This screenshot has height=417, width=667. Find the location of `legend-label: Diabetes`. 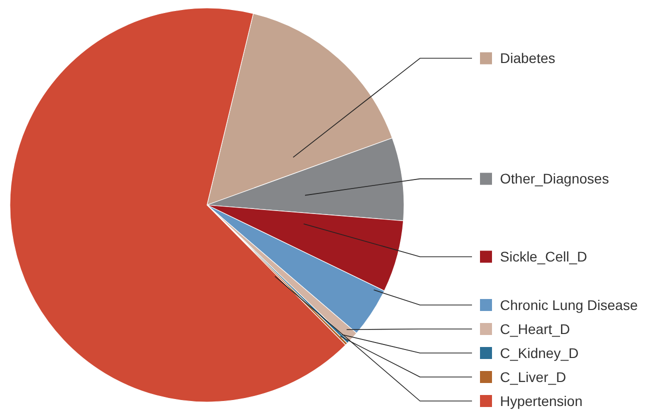

legend-label: Diabetes is located at coordinates (528, 58).